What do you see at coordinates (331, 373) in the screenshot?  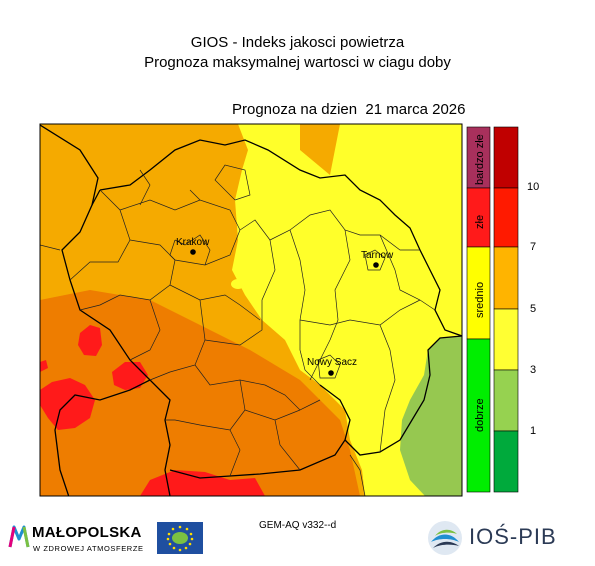 I see `city-dot-nowy-sacz` at bounding box center [331, 373].